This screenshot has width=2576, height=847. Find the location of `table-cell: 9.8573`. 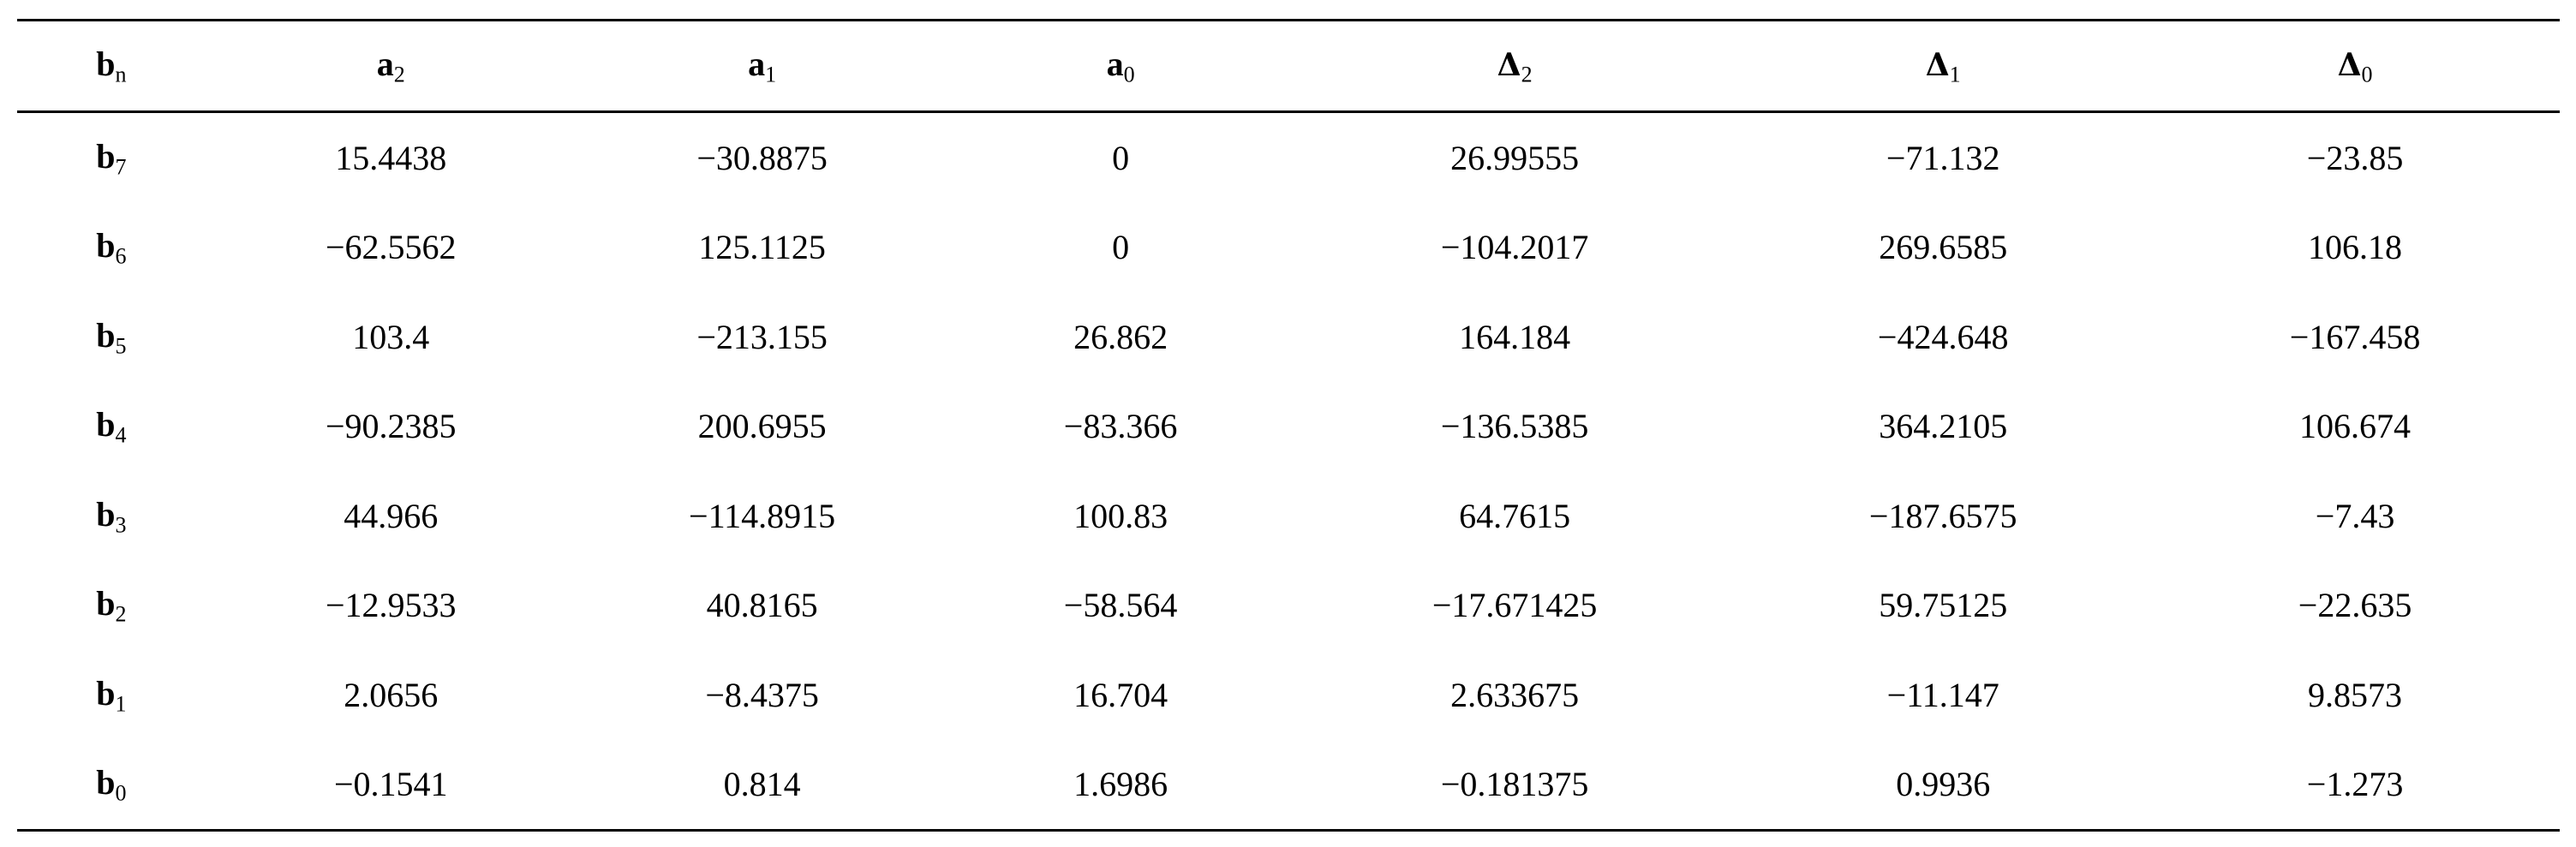

table-cell: 9.8573 is located at coordinates (2356, 694).